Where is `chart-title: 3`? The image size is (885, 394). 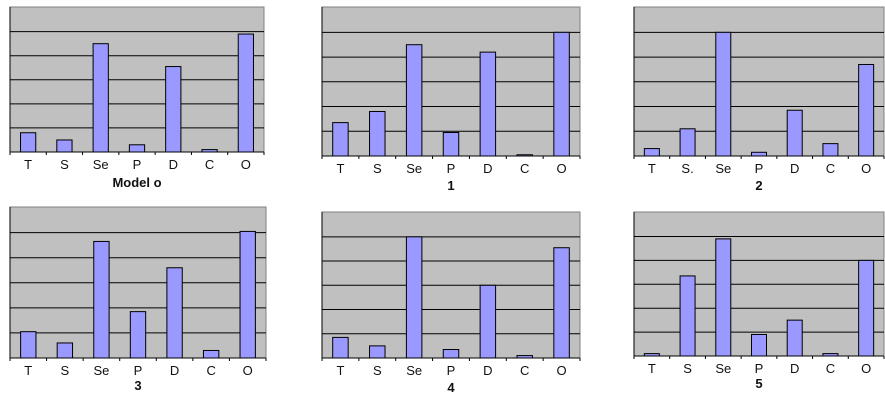
chart-title: 3 is located at coordinates (137, 385).